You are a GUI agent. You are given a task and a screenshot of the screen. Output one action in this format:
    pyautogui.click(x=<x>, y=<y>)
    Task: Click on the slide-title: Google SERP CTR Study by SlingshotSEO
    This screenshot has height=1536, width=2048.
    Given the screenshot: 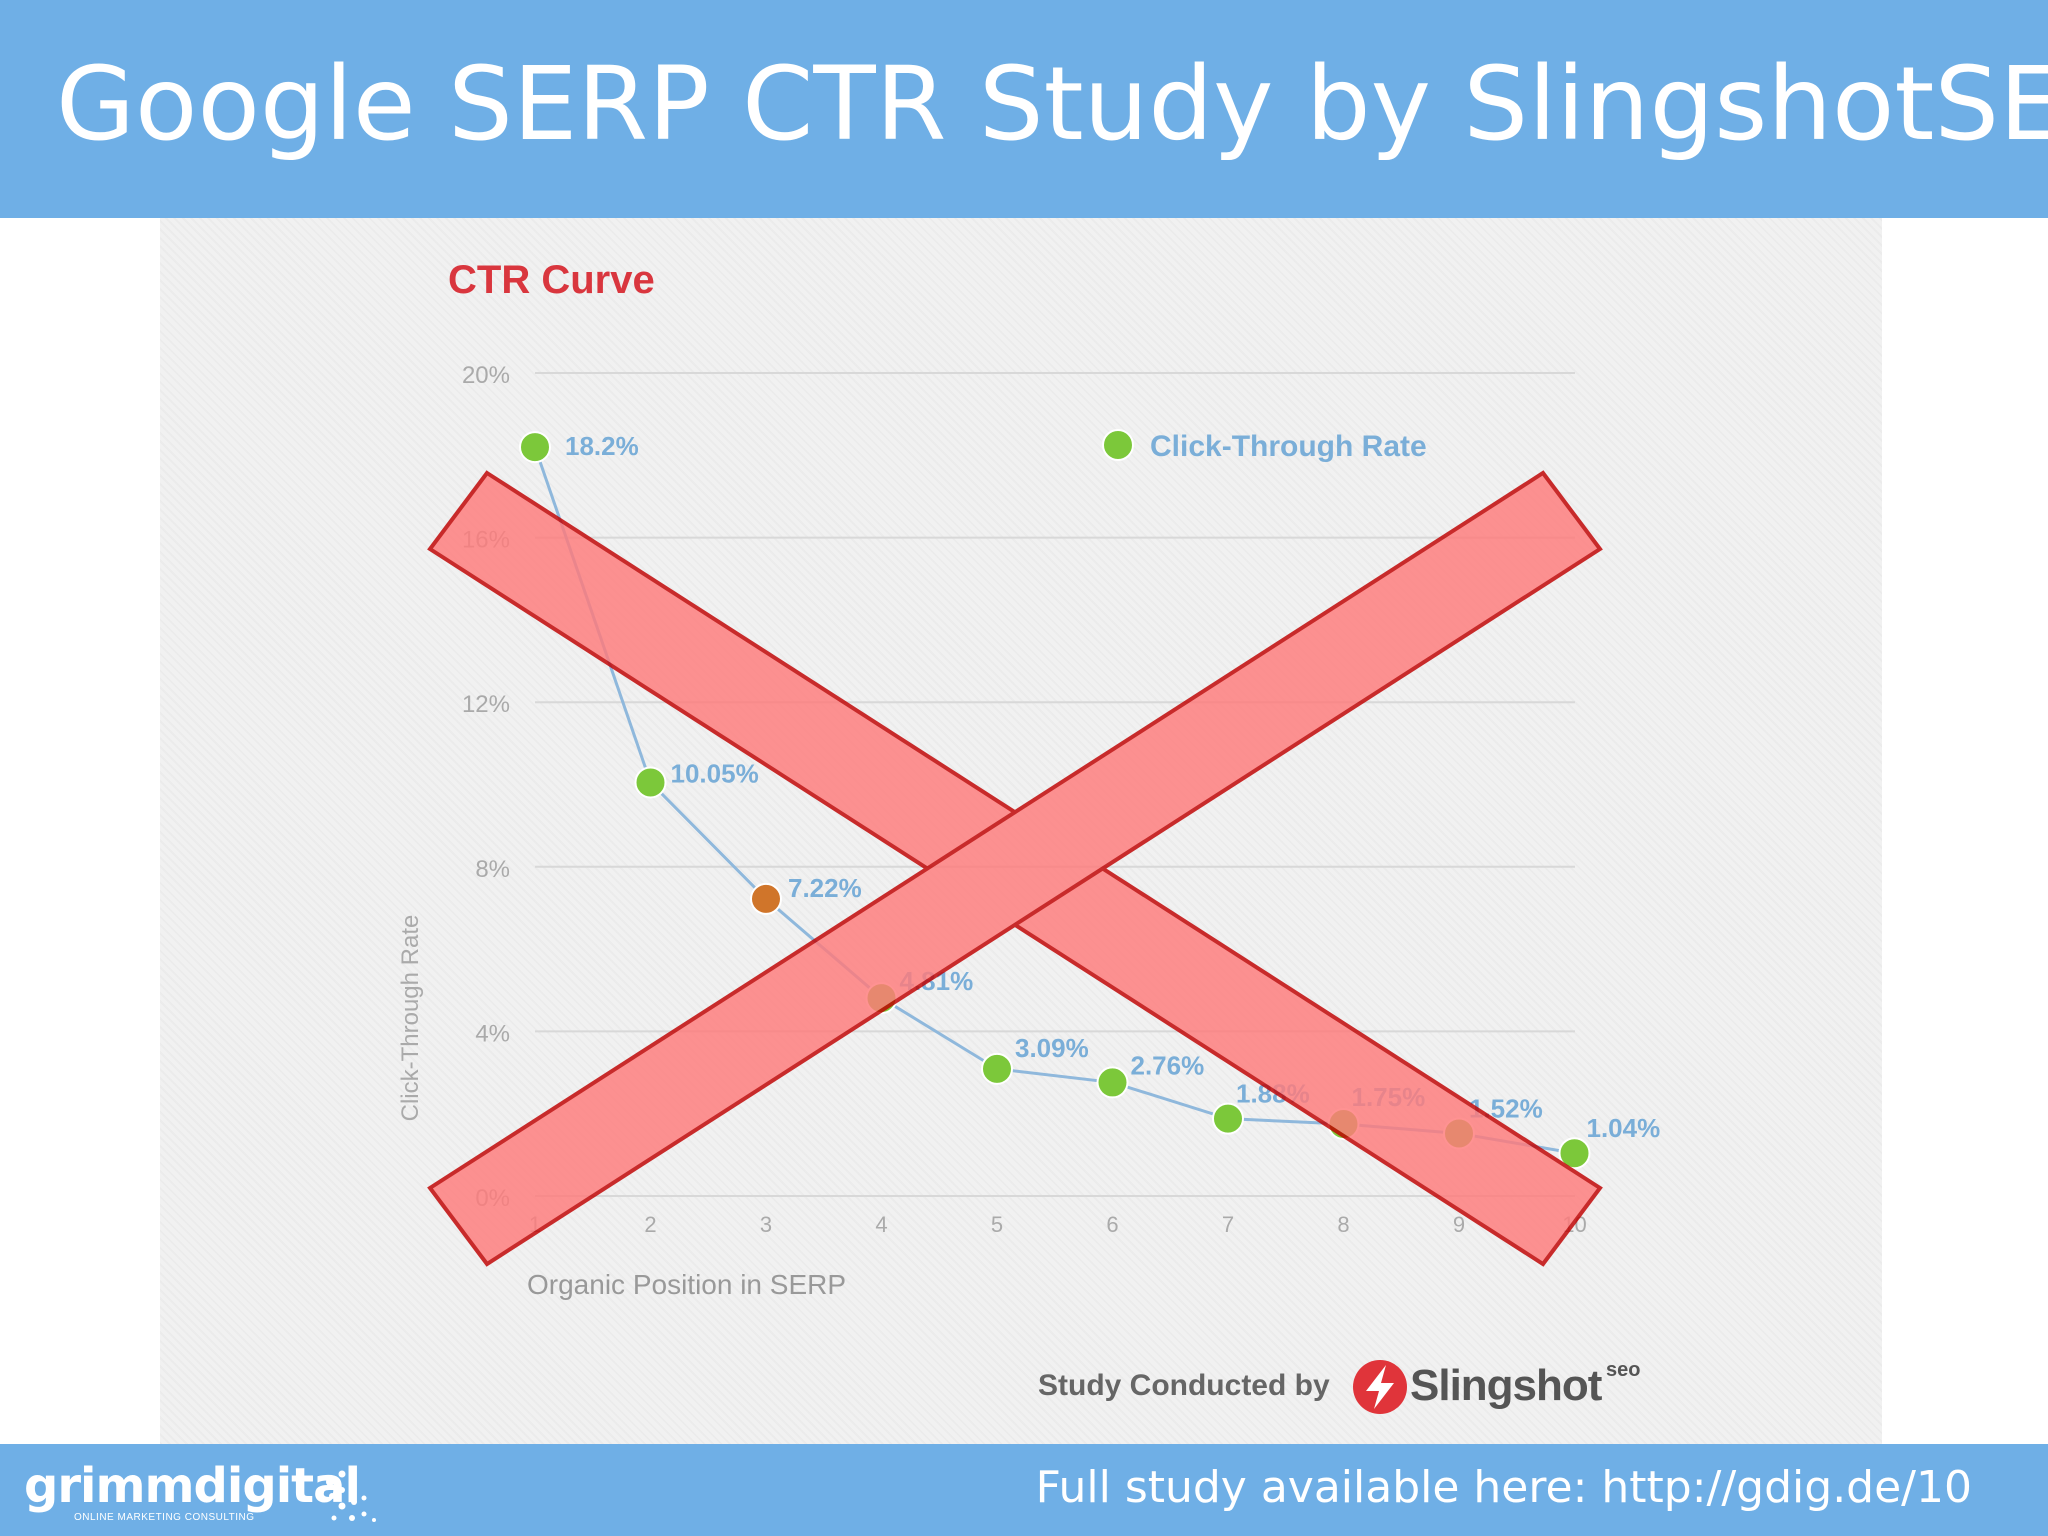 What is the action you would take?
    pyautogui.click(x=1052, y=104)
    